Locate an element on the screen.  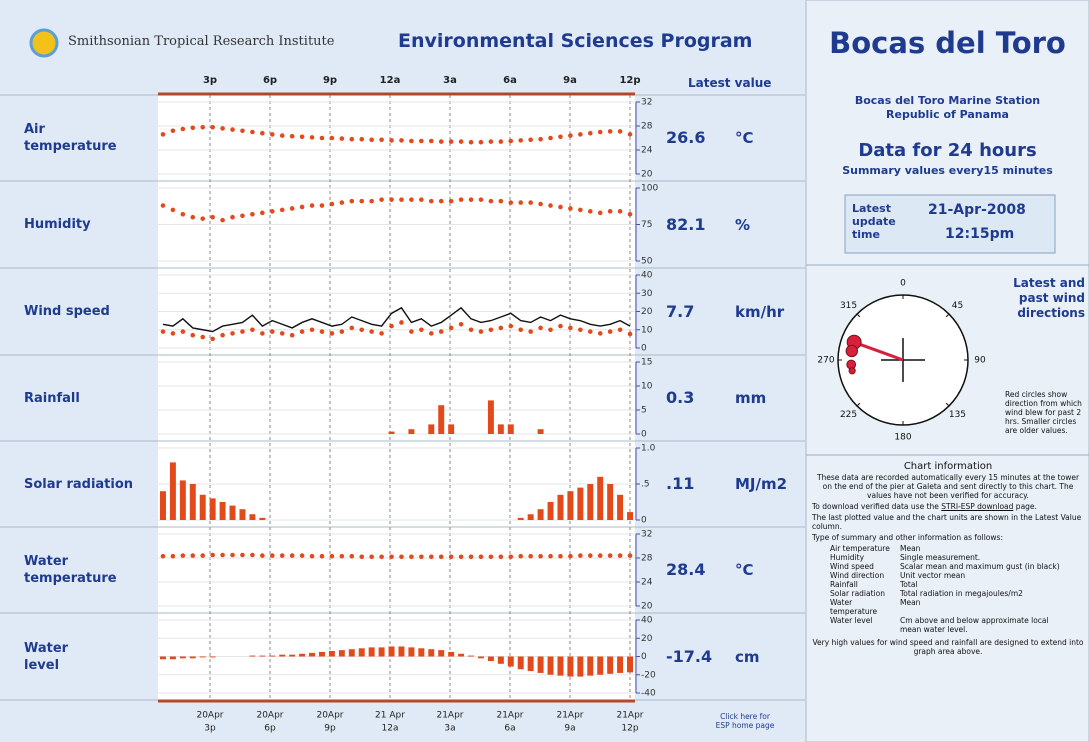
wind-circle is located at coordinates (852, 371).